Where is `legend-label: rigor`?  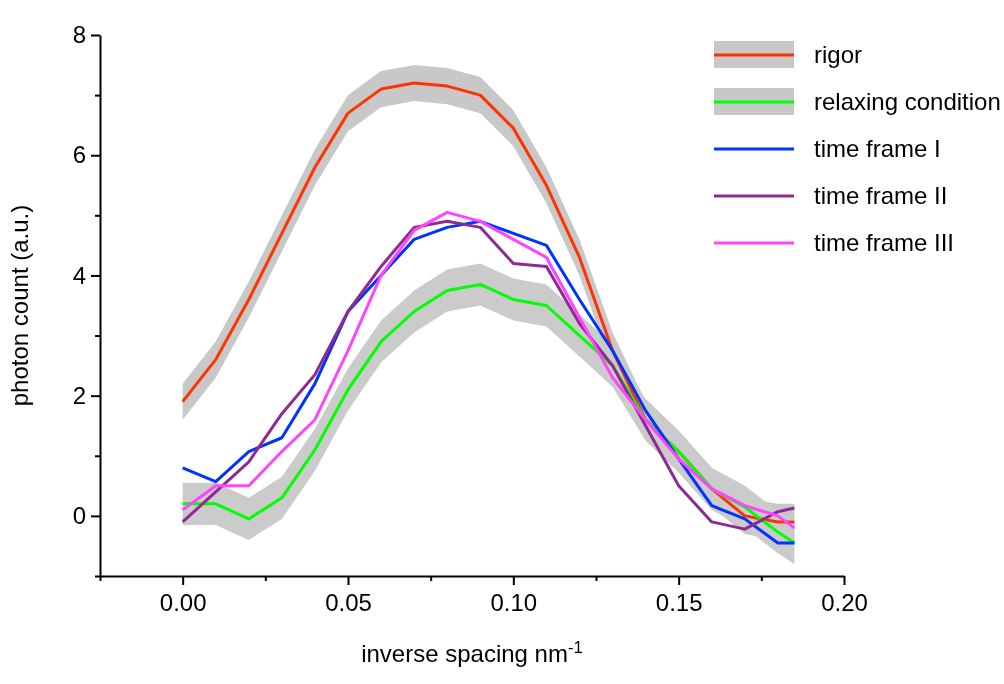 legend-label: rigor is located at coordinates (838, 54).